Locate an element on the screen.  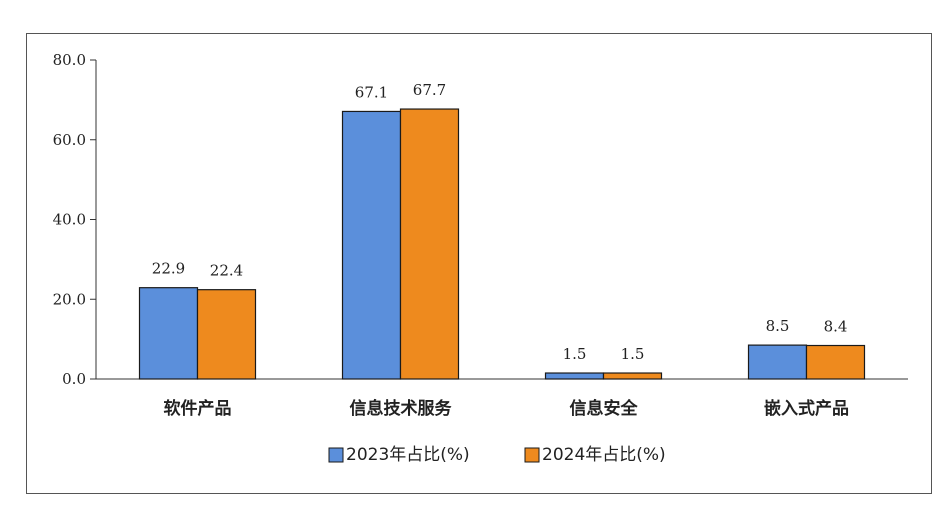
category-label: 信息安全 is located at coordinates (604, 408).